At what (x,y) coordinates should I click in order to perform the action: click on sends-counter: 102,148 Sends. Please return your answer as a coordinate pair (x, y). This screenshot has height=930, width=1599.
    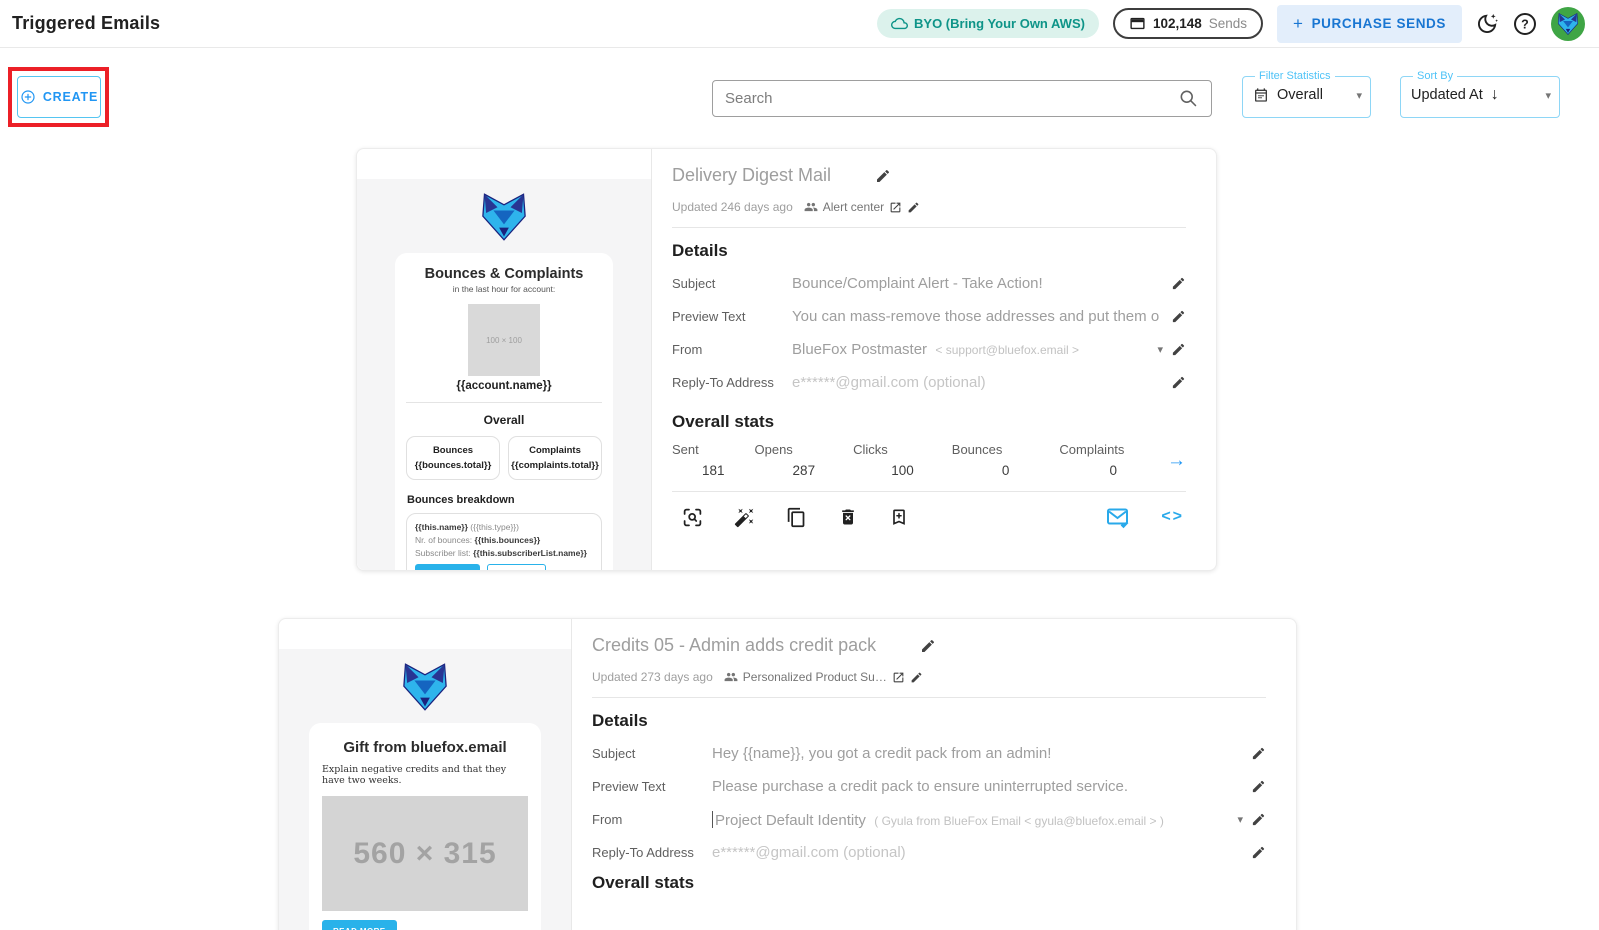
    Looking at the image, I should click on (1188, 23).